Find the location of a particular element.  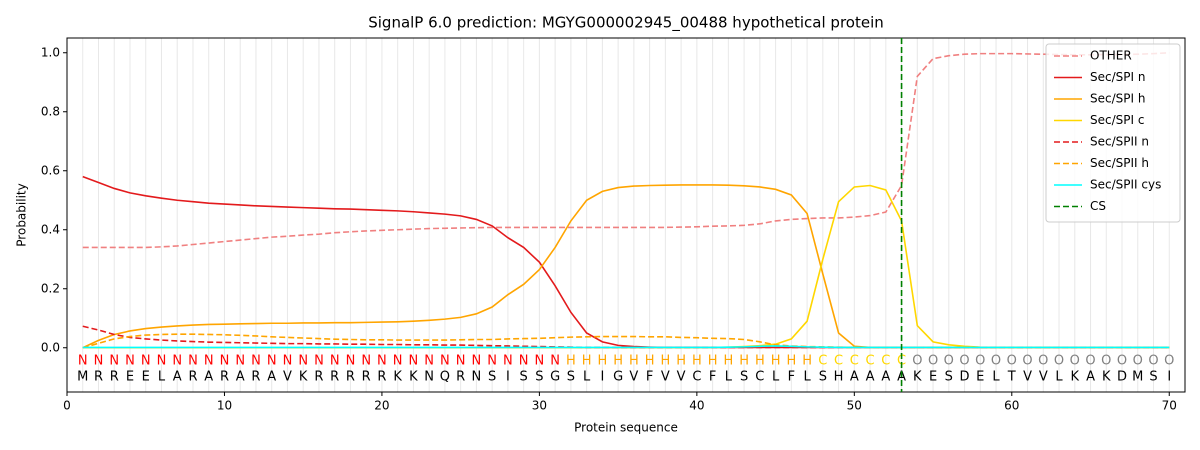

legend-label: Sec/SPII cys is located at coordinates (1125, 185).